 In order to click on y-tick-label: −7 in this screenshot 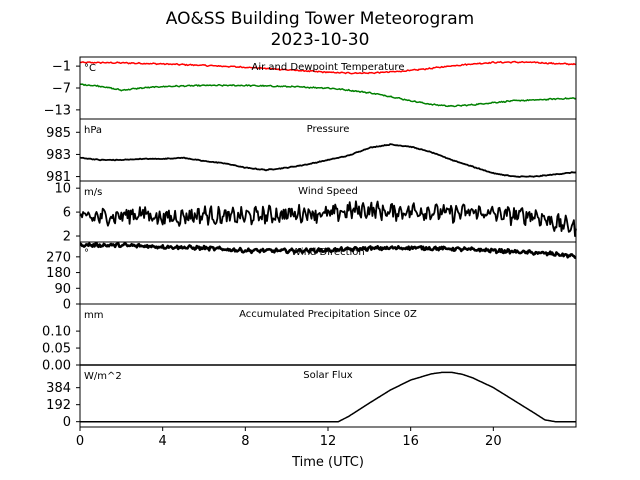, I will do `click(61, 89)`.